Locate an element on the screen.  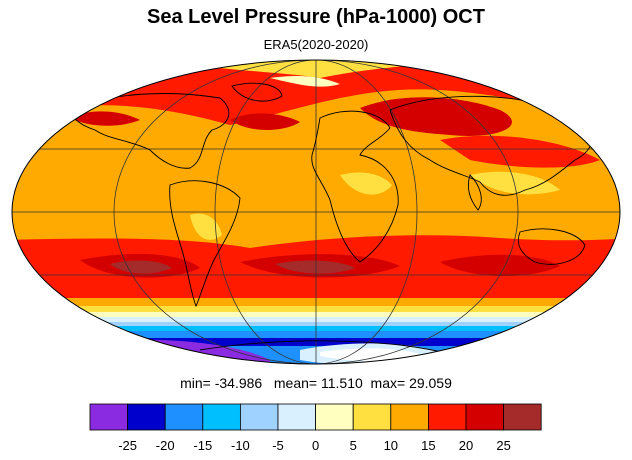
colorbar-tick-label: 25 is located at coordinates (503, 445).